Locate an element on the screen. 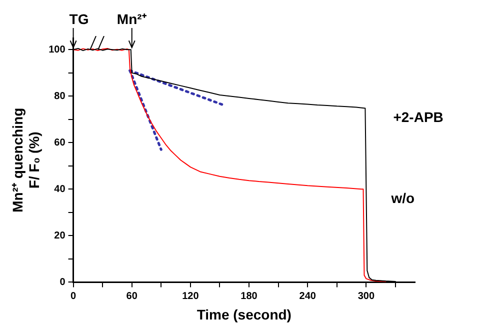 The height and width of the screenshot is (334, 483). series-label: +2-APB is located at coordinates (418, 117).